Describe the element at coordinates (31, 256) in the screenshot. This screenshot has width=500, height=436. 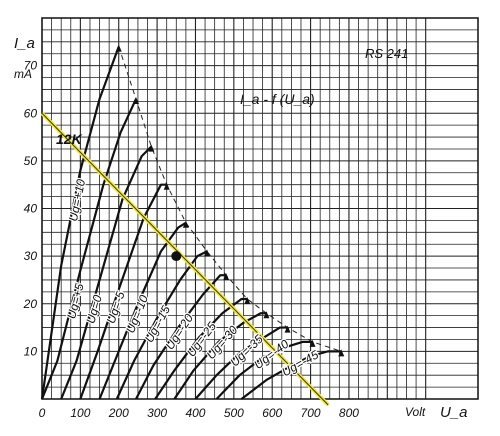
I see `y-tick-label: 30` at that location.